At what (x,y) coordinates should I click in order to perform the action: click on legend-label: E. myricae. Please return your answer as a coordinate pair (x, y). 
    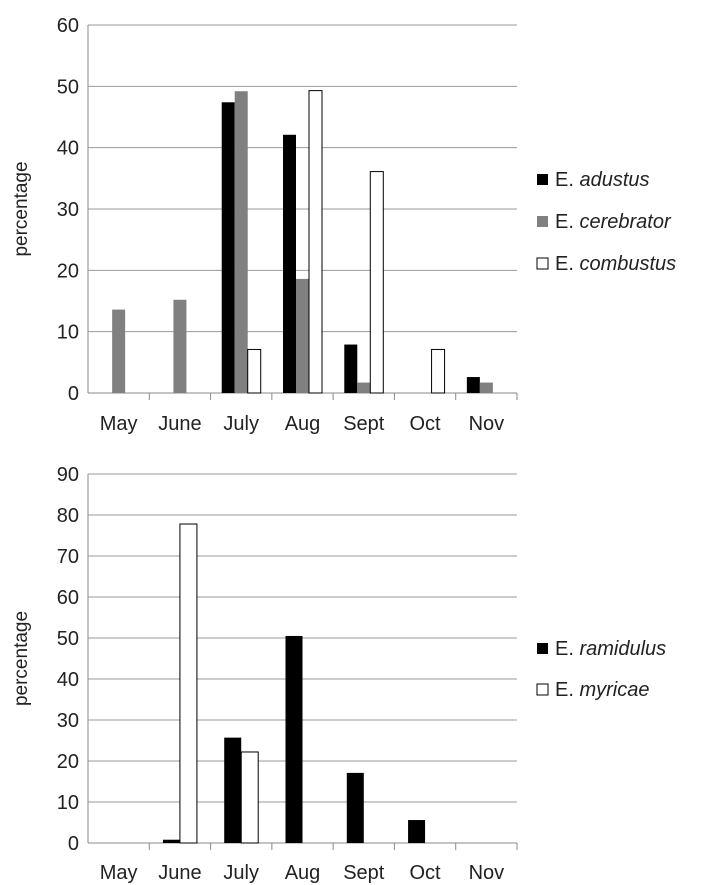
    Looking at the image, I should click on (602, 690).